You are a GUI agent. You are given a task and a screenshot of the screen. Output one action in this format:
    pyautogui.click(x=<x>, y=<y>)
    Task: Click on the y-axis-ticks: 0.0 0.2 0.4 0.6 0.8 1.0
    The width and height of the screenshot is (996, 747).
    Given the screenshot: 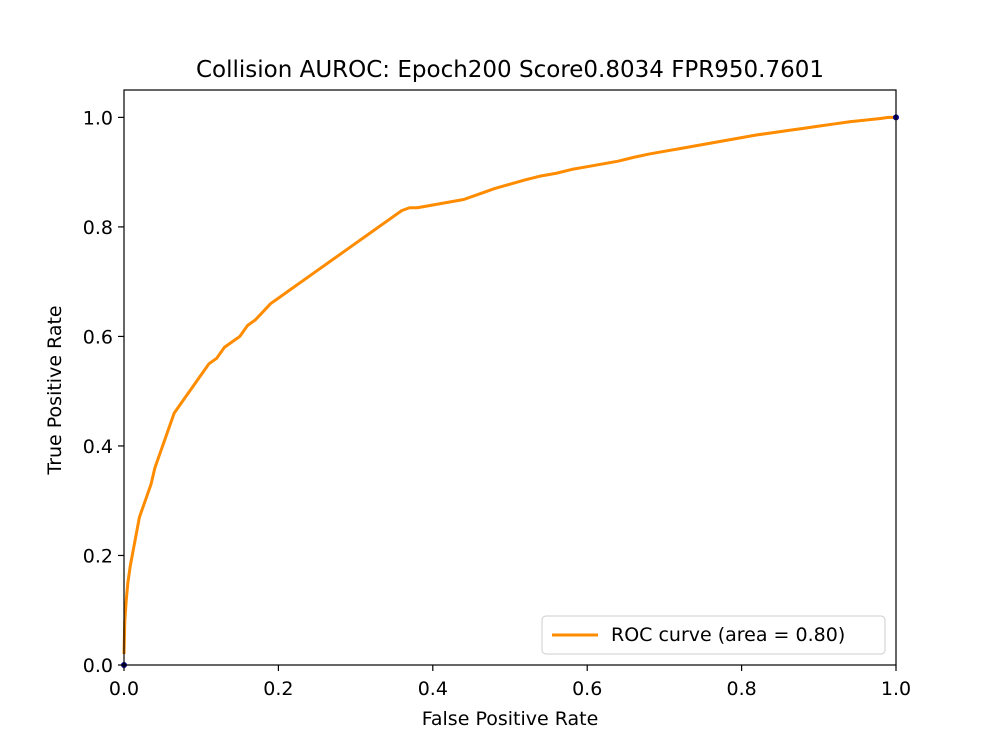 What is the action you would take?
    pyautogui.click(x=103, y=392)
    